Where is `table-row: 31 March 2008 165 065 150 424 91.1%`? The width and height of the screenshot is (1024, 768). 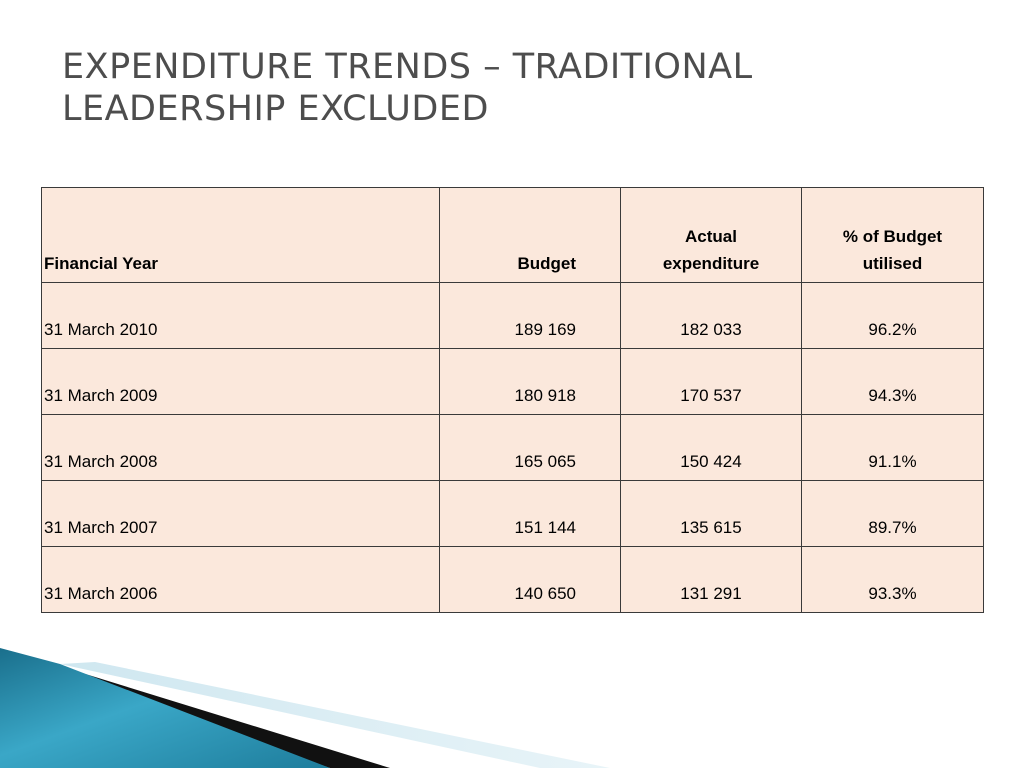 table-row: 31 March 2008 165 065 150 424 91.1% is located at coordinates (512, 447).